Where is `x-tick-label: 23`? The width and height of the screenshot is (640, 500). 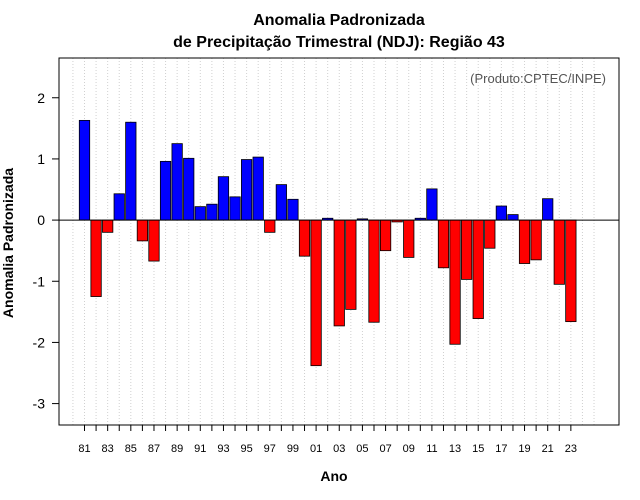 x-tick-label: 23 is located at coordinates (571, 449).